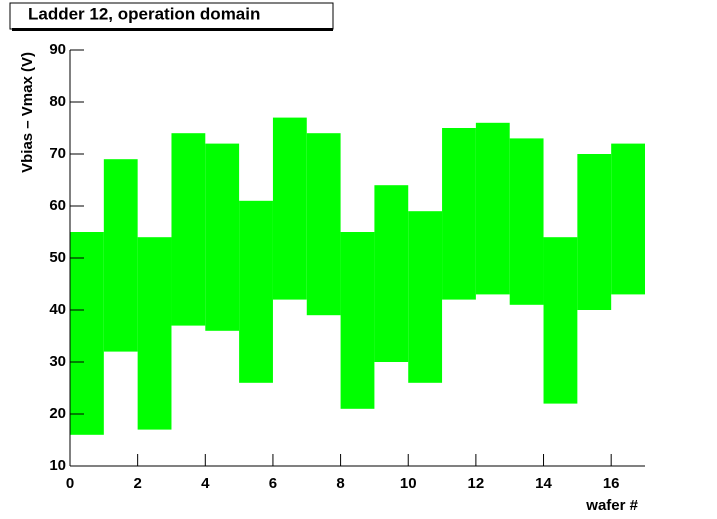 Image resolution: width=717 pixels, height=519 pixels. I want to click on title-box, so click(171, 16).